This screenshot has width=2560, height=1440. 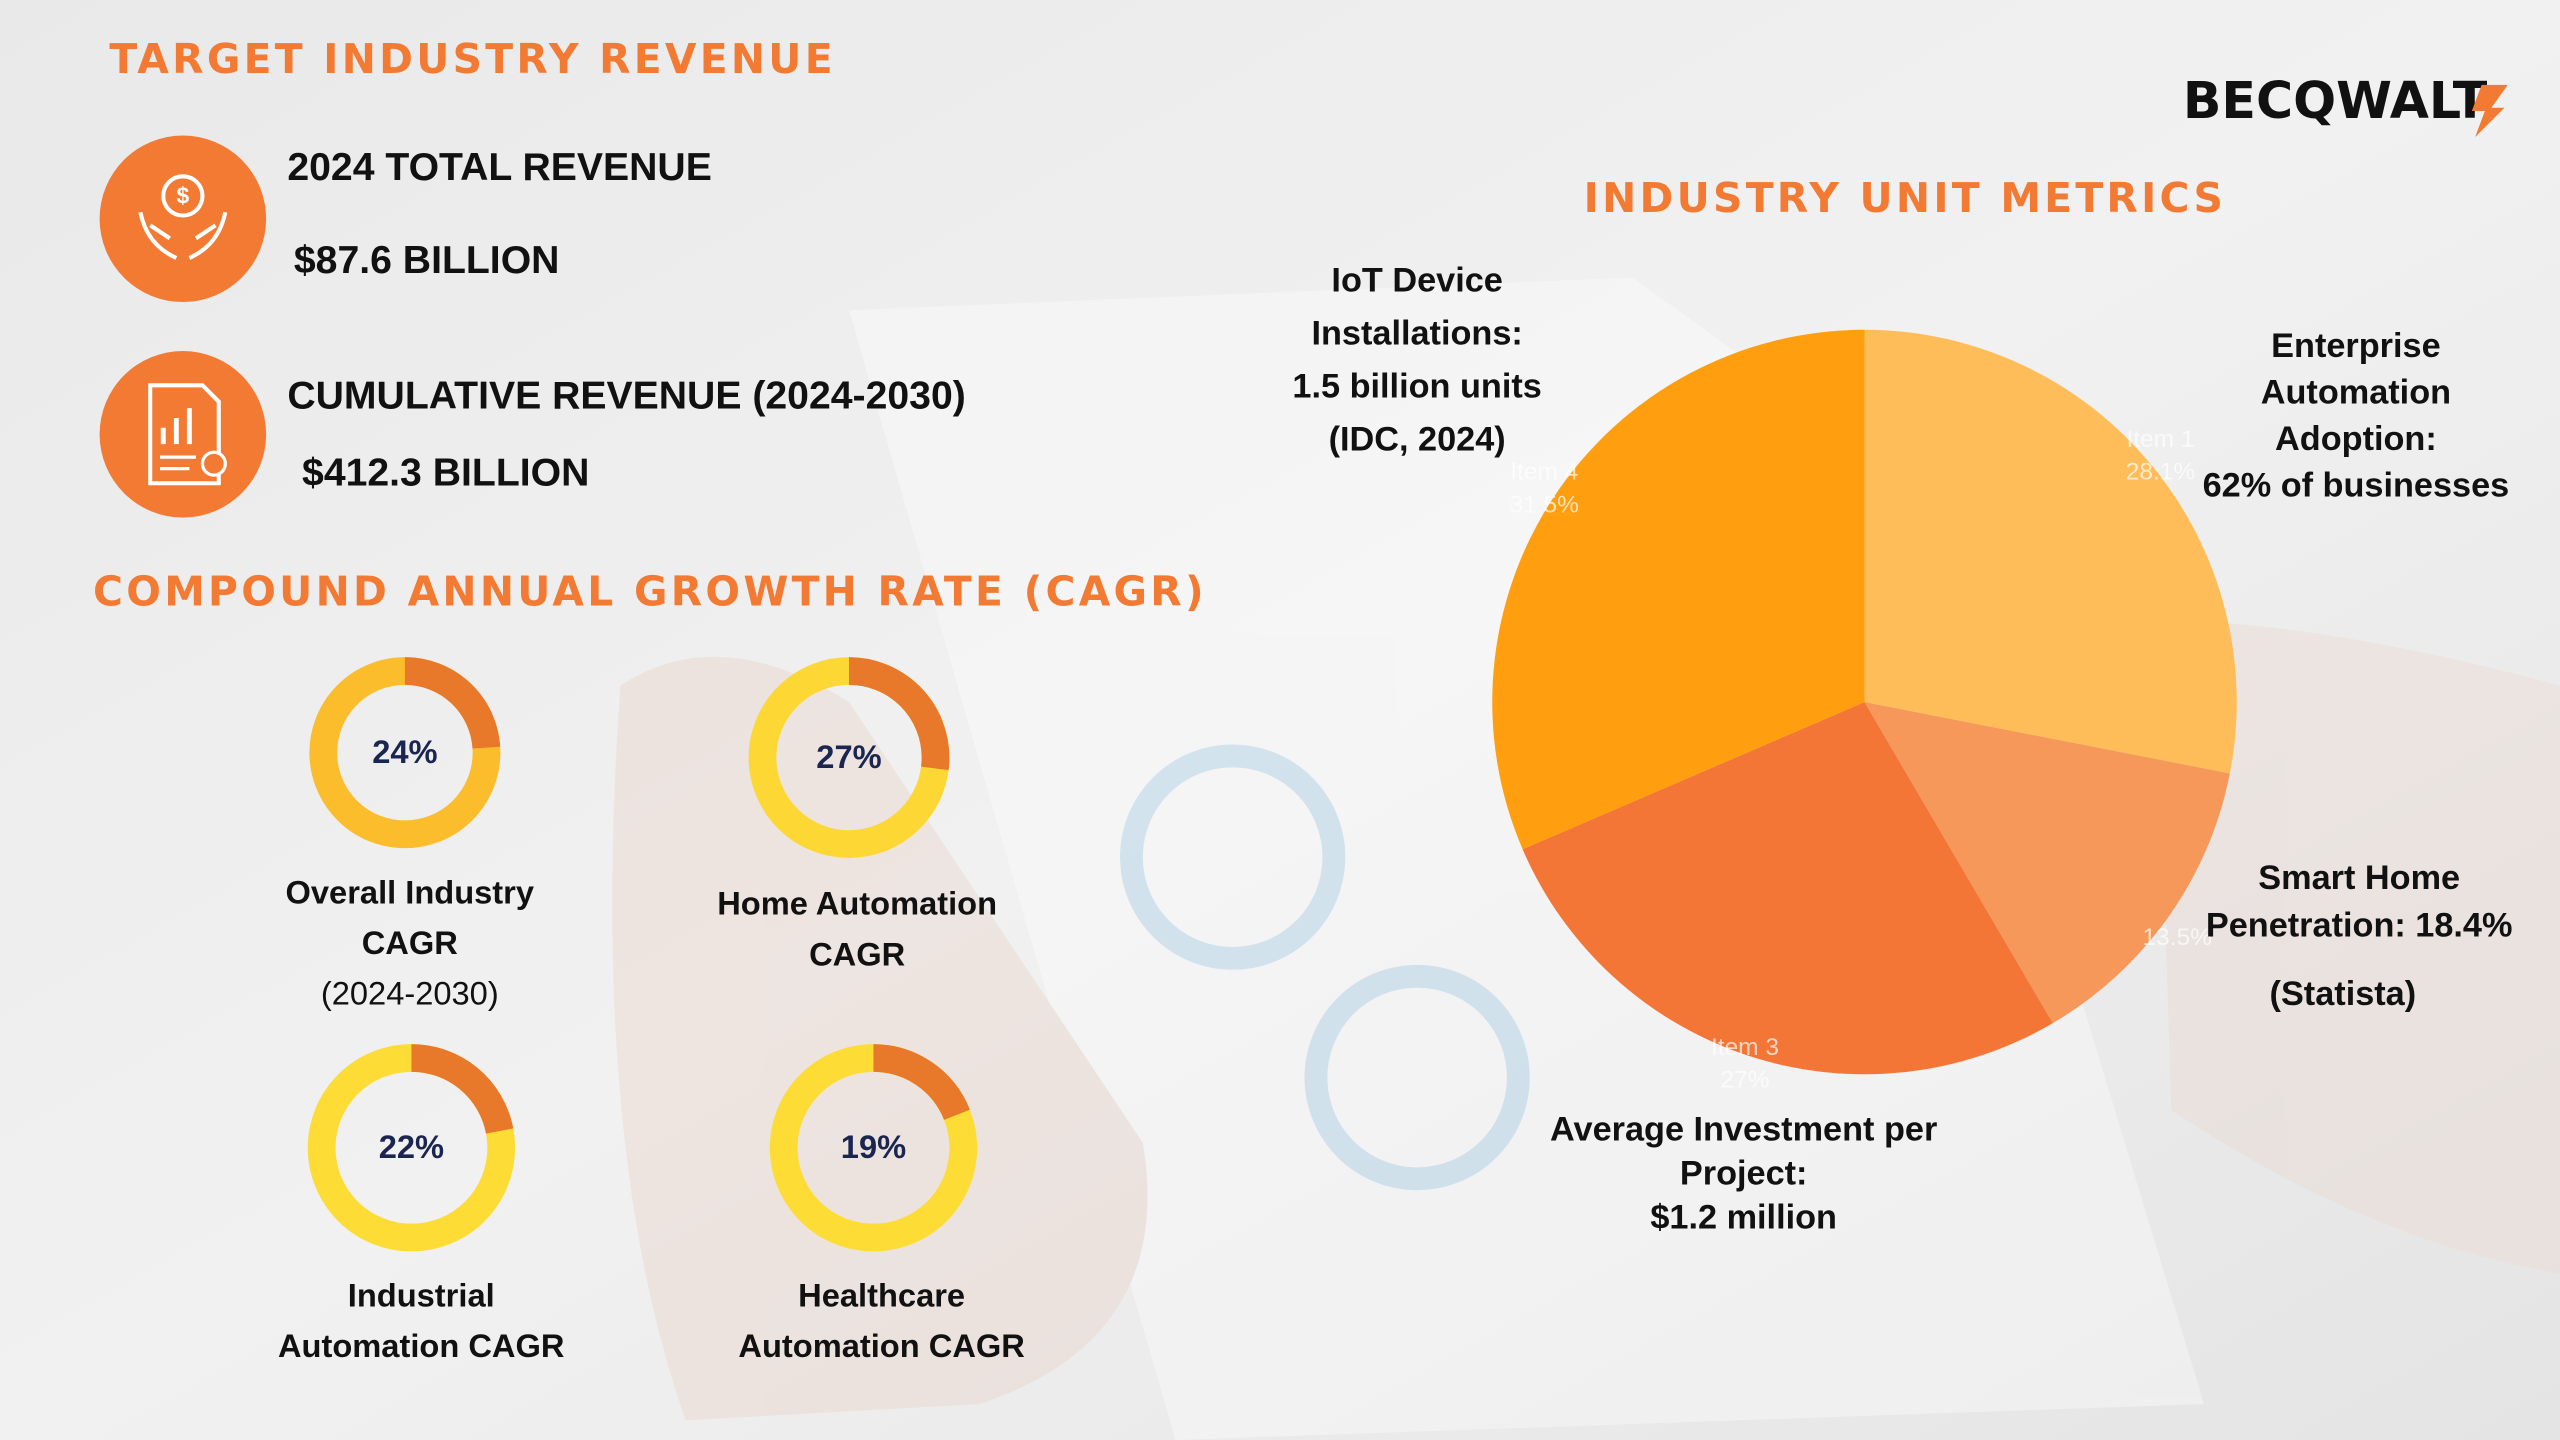 What do you see at coordinates (499, 167) in the screenshot?
I see `revenue-label: 2024 TOTAL REVENUE` at bounding box center [499, 167].